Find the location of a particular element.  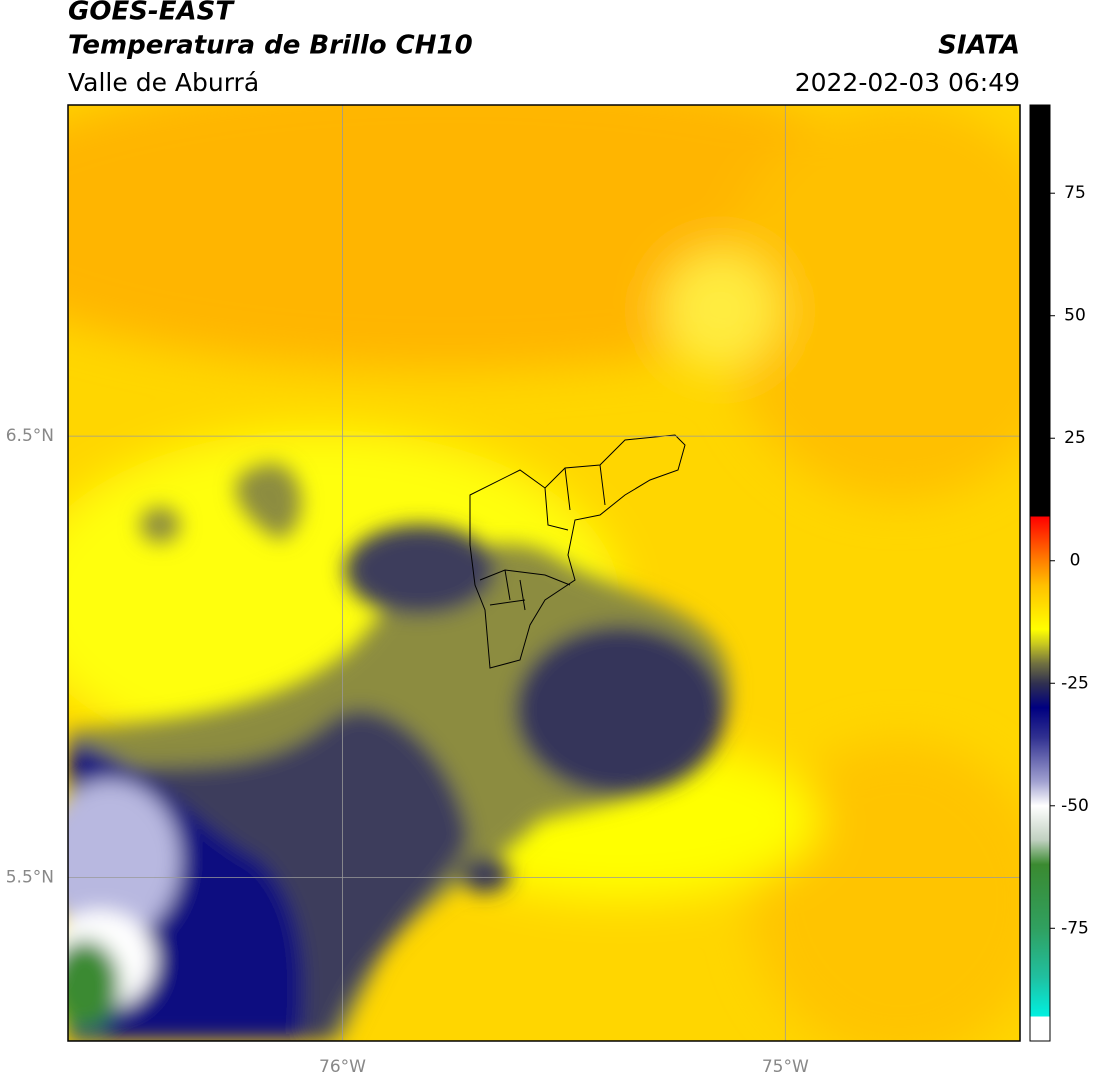

subtitle: Temperatura de Brillo CH10 is located at coordinates (270, 46).